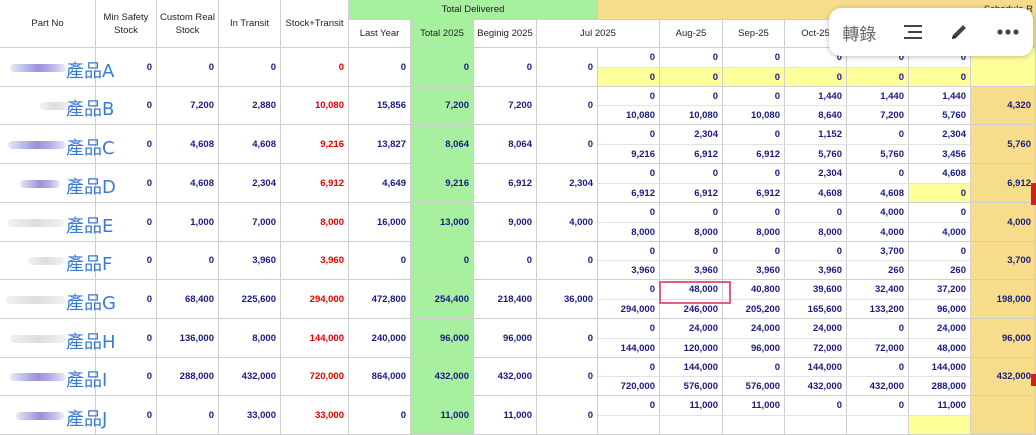 This screenshot has width=1036, height=435. Describe the element at coordinates (940, 232) in the screenshot. I see `forecast-bottom-cell: 4,000` at that location.